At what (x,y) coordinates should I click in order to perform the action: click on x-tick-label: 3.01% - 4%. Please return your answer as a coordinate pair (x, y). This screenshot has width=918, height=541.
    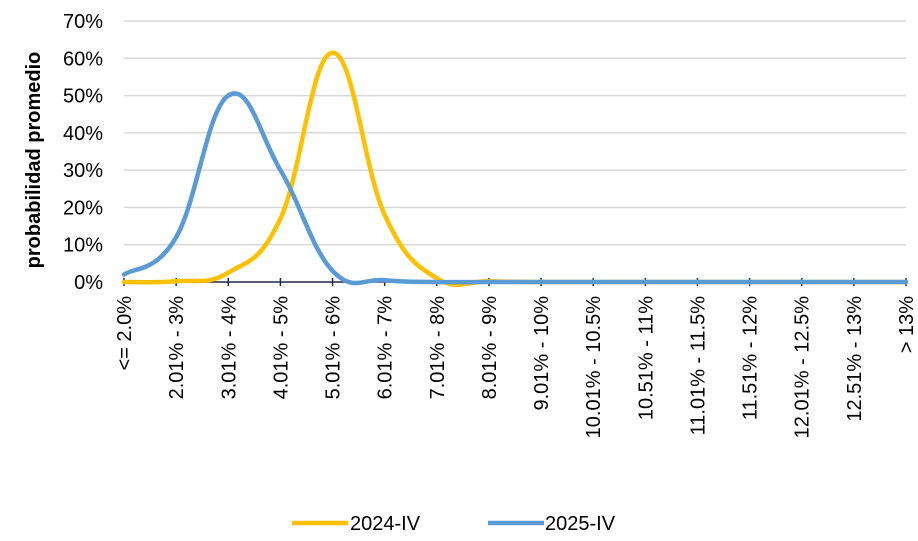
    Looking at the image, I should click on (229, 348).